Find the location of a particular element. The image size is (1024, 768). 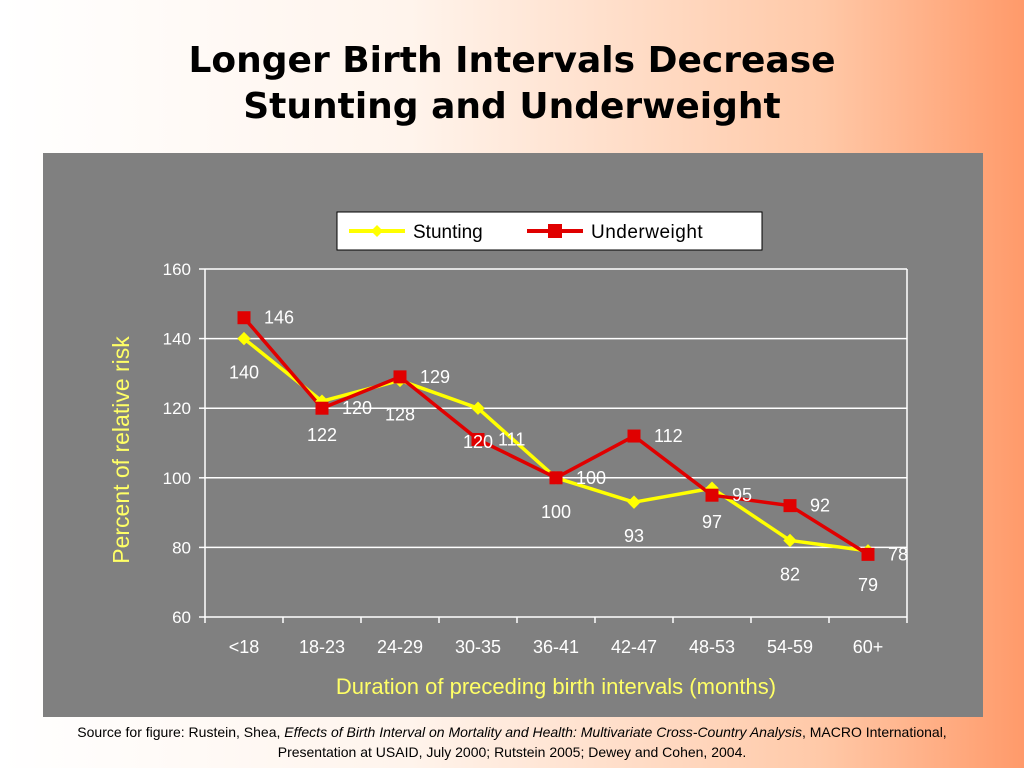

x-tick-label: <18 is located at coordinates (244, 647).